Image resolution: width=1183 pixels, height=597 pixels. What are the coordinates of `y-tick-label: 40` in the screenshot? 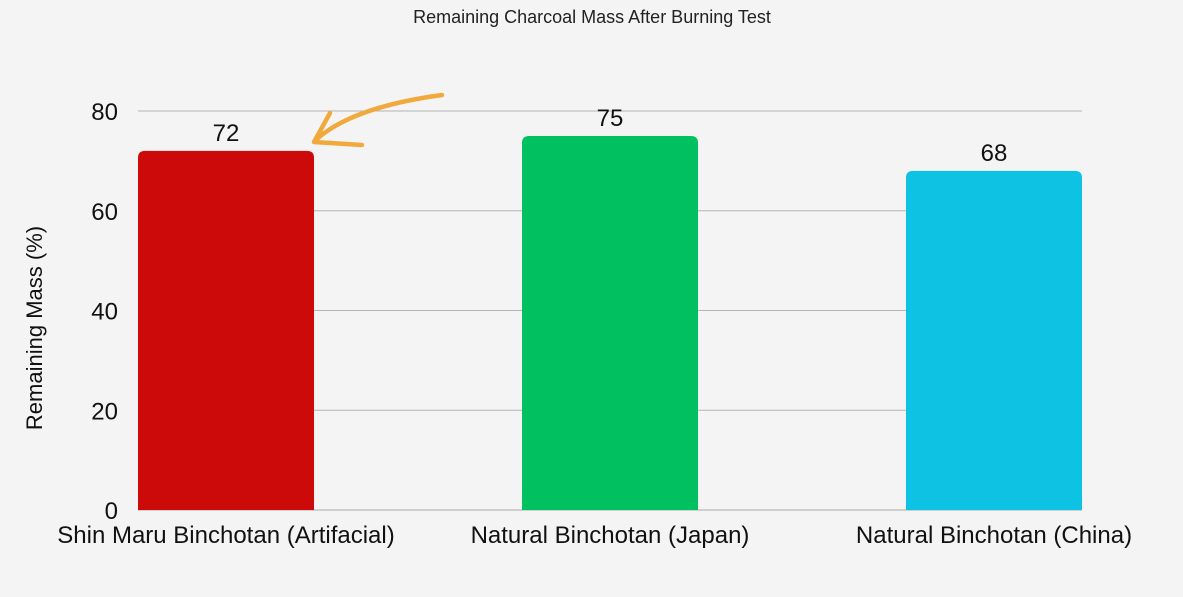 It's located at (104, 312).